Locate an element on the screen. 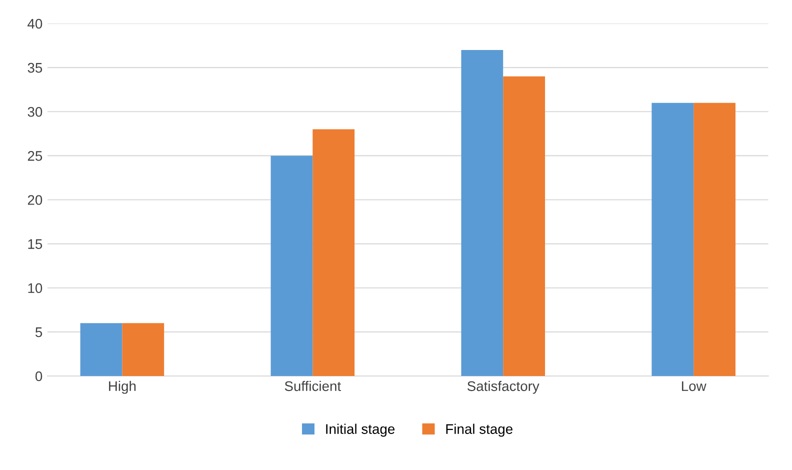  y-tick-label: 10 is located at coordinates (35, 288).